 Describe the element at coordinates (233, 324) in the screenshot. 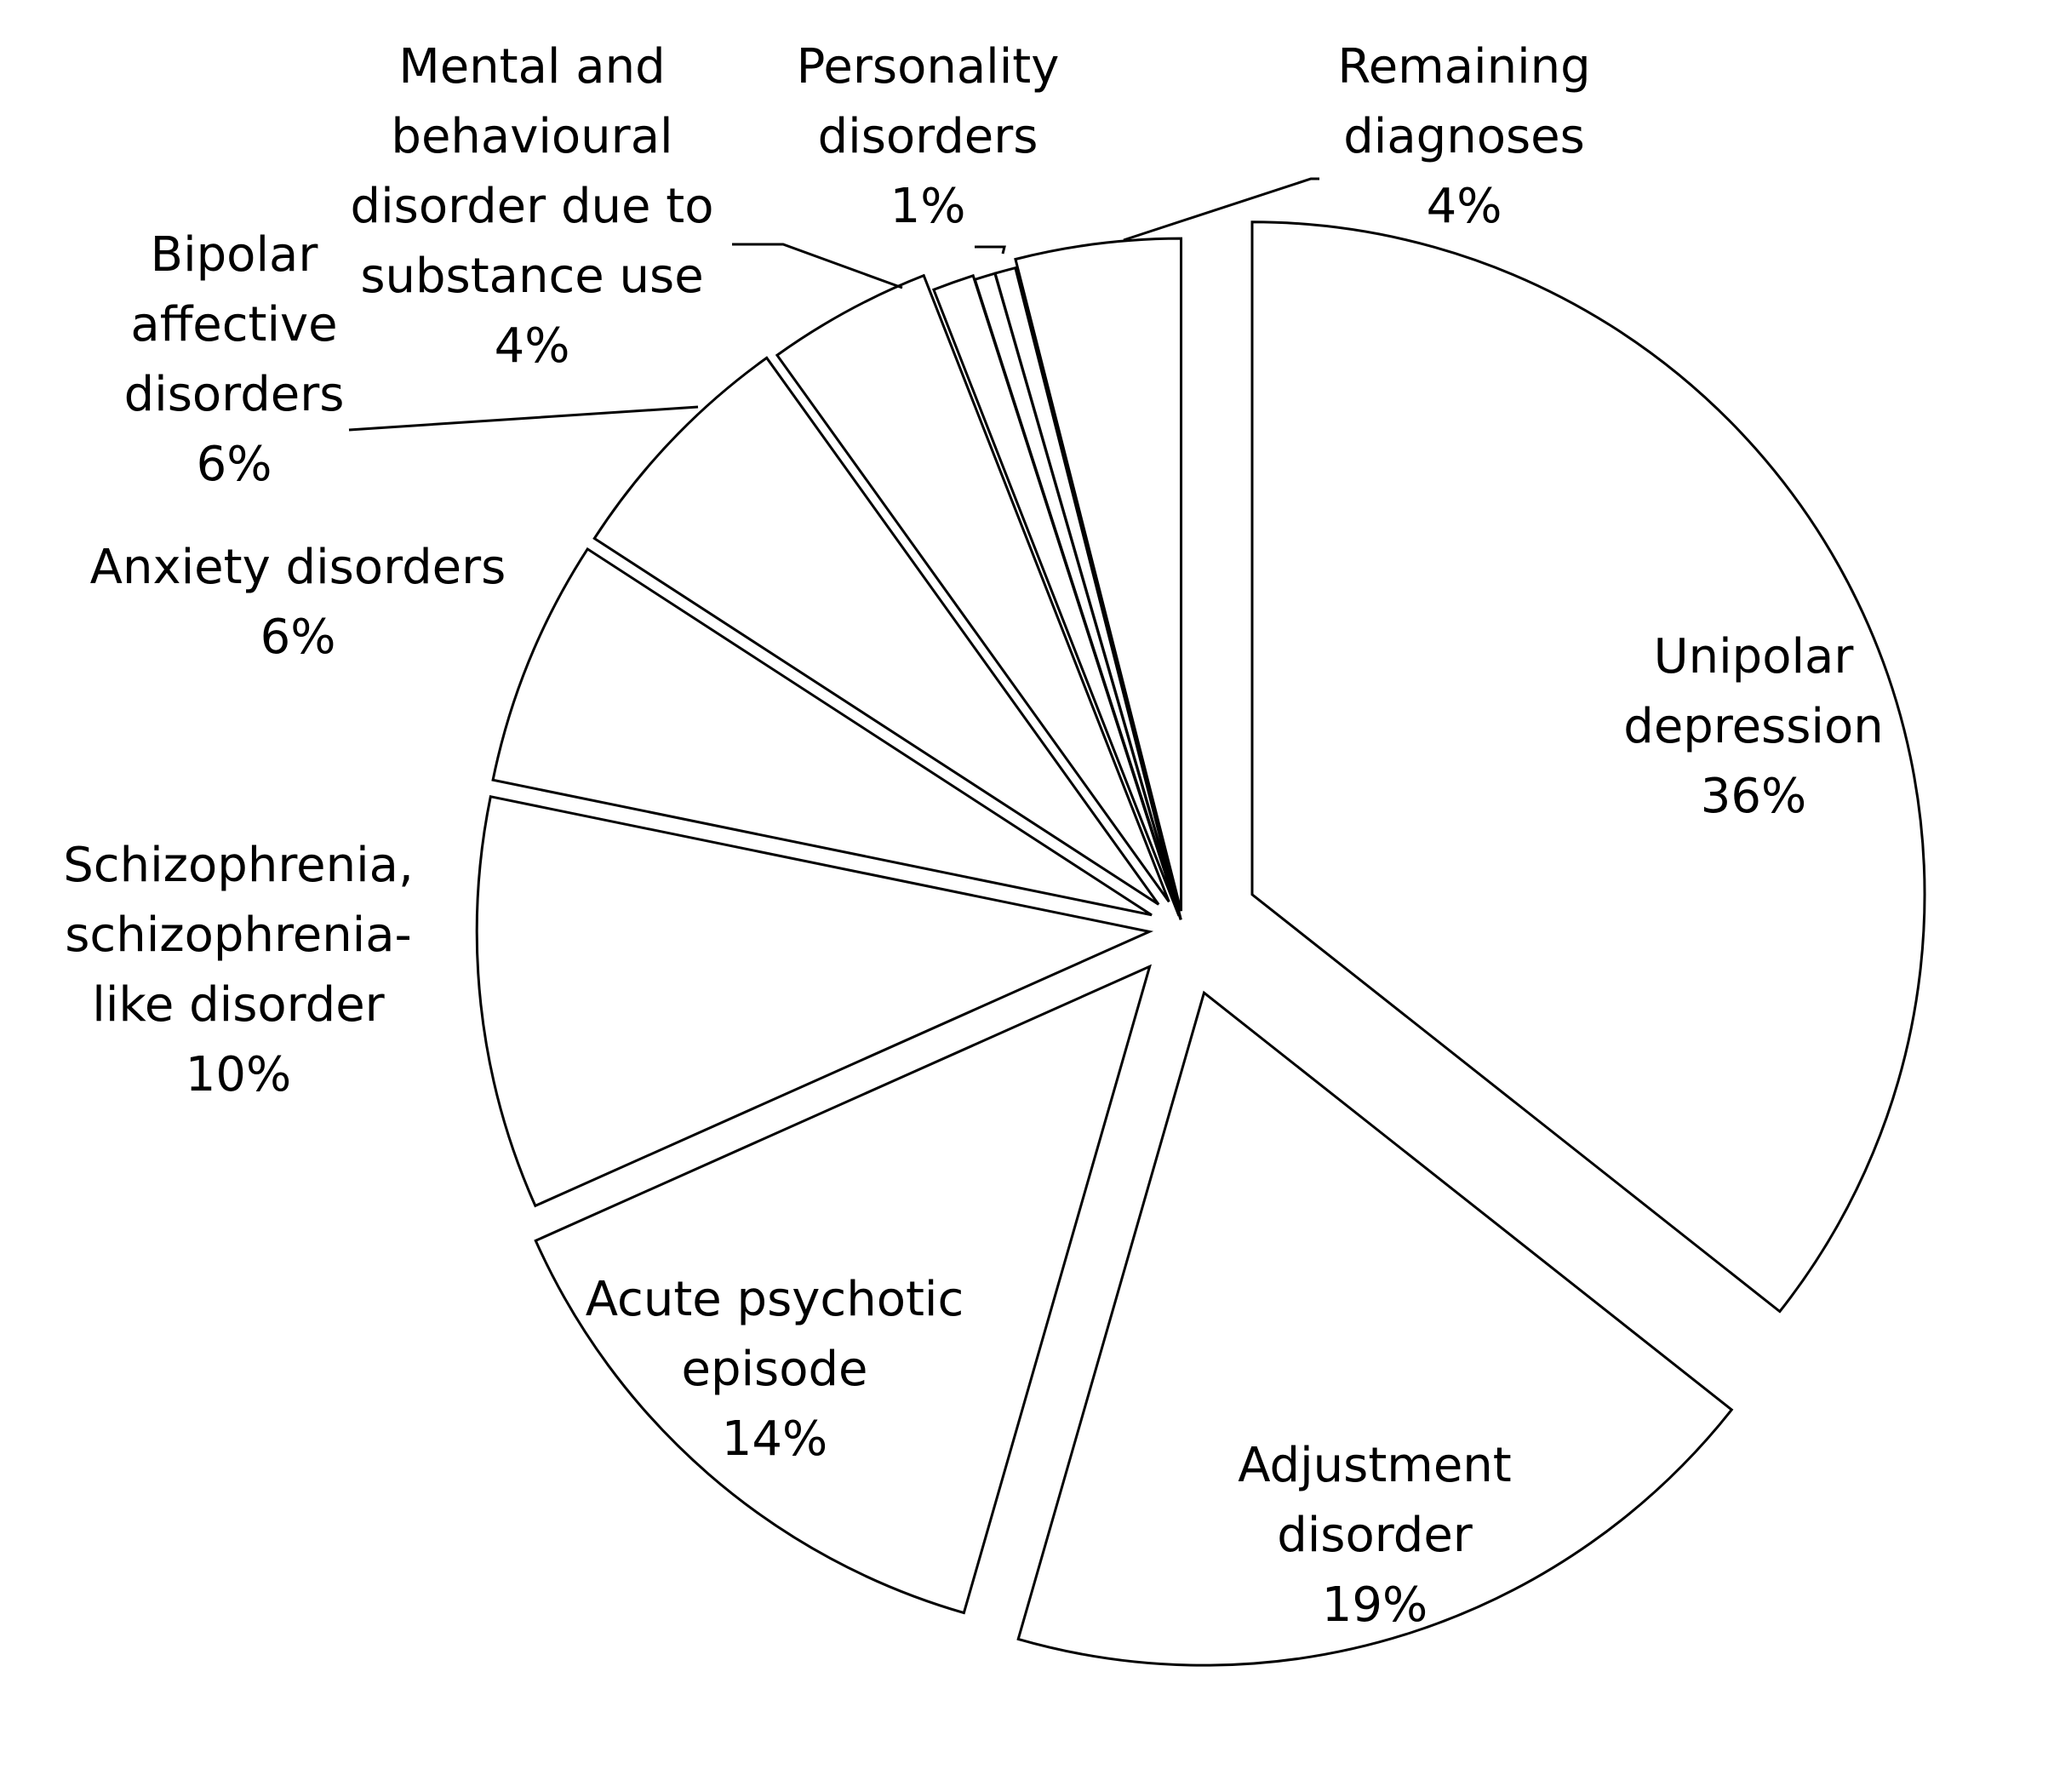

I see `slice-label-line: affective` at that location.